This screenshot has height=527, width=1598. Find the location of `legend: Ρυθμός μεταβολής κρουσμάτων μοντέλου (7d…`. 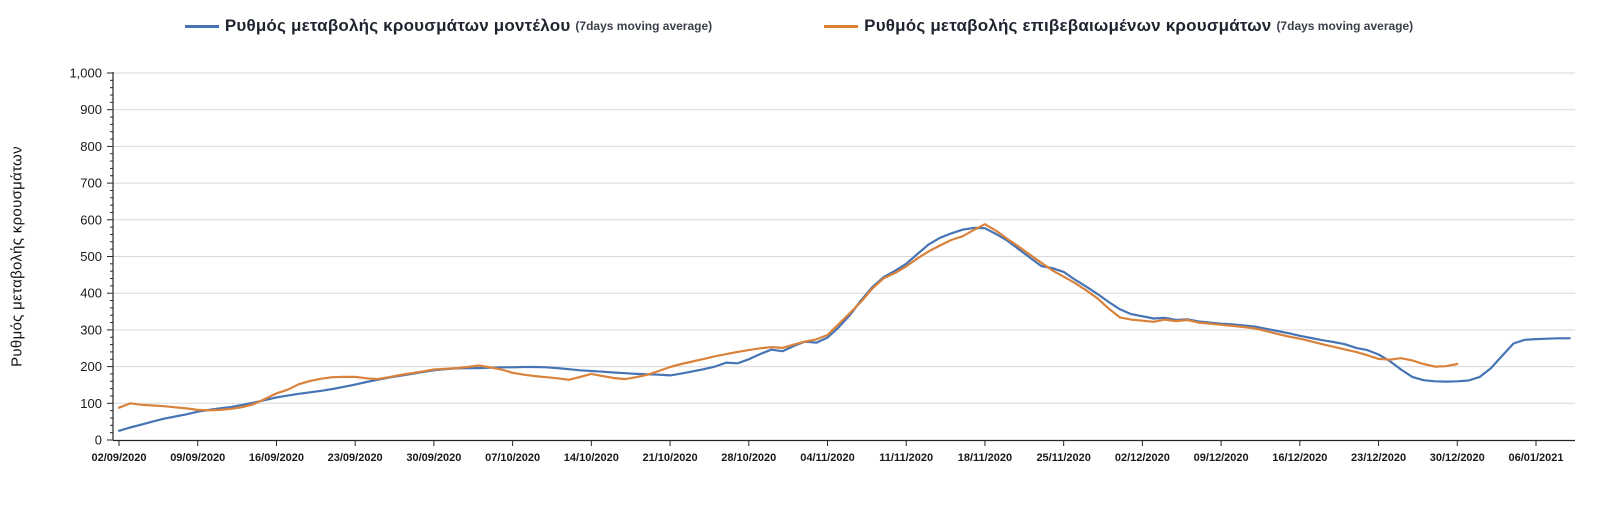

legend: Ρυθμός μεταβολής κρουσμάτων μοντέλου (7d… is located at coordinates (799, 26).